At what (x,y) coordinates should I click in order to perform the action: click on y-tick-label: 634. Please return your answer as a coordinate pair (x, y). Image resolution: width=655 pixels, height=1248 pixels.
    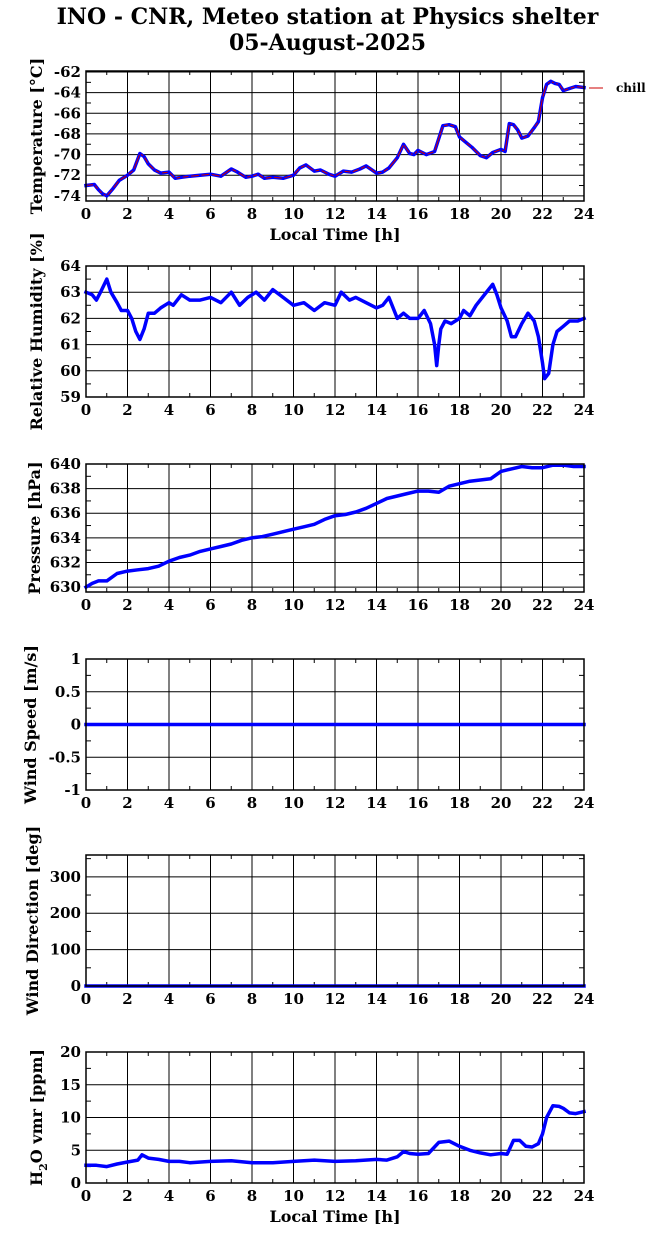
    Looking at the image, I should click on (65, 538).